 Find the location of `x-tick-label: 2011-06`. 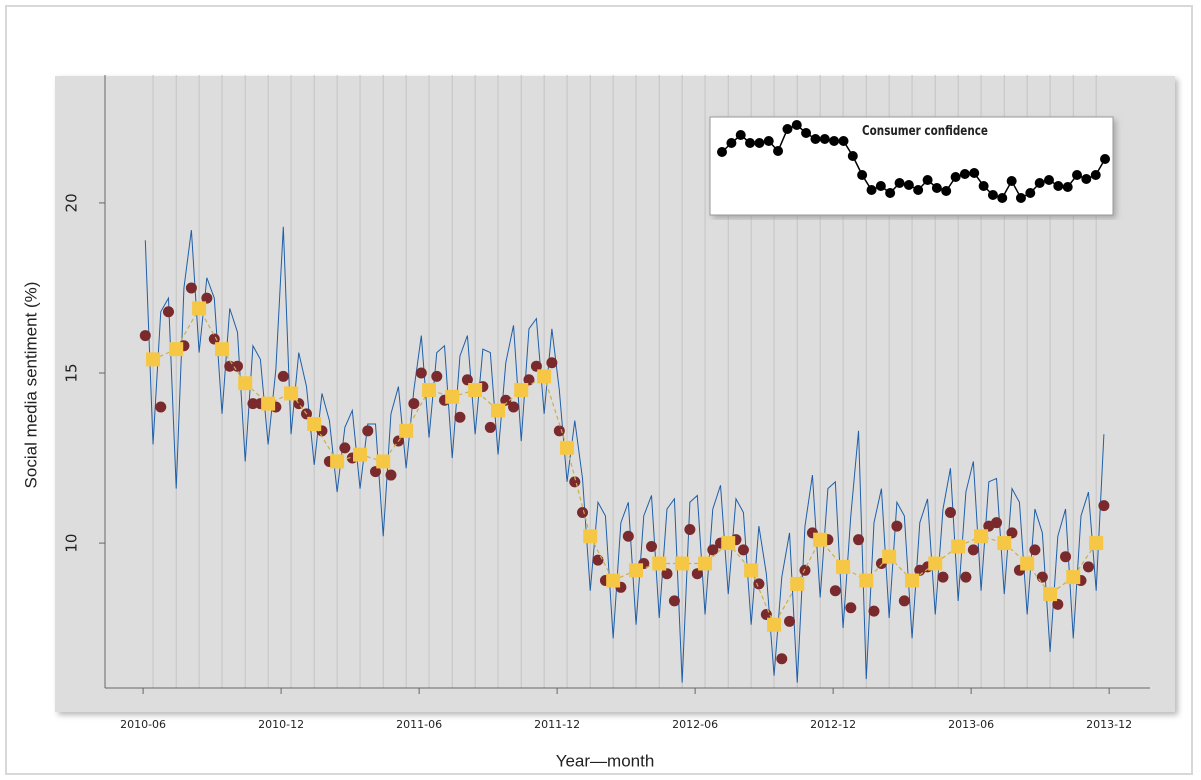

x-tick-label: 2011-06 is located at coordinates (419, 724).